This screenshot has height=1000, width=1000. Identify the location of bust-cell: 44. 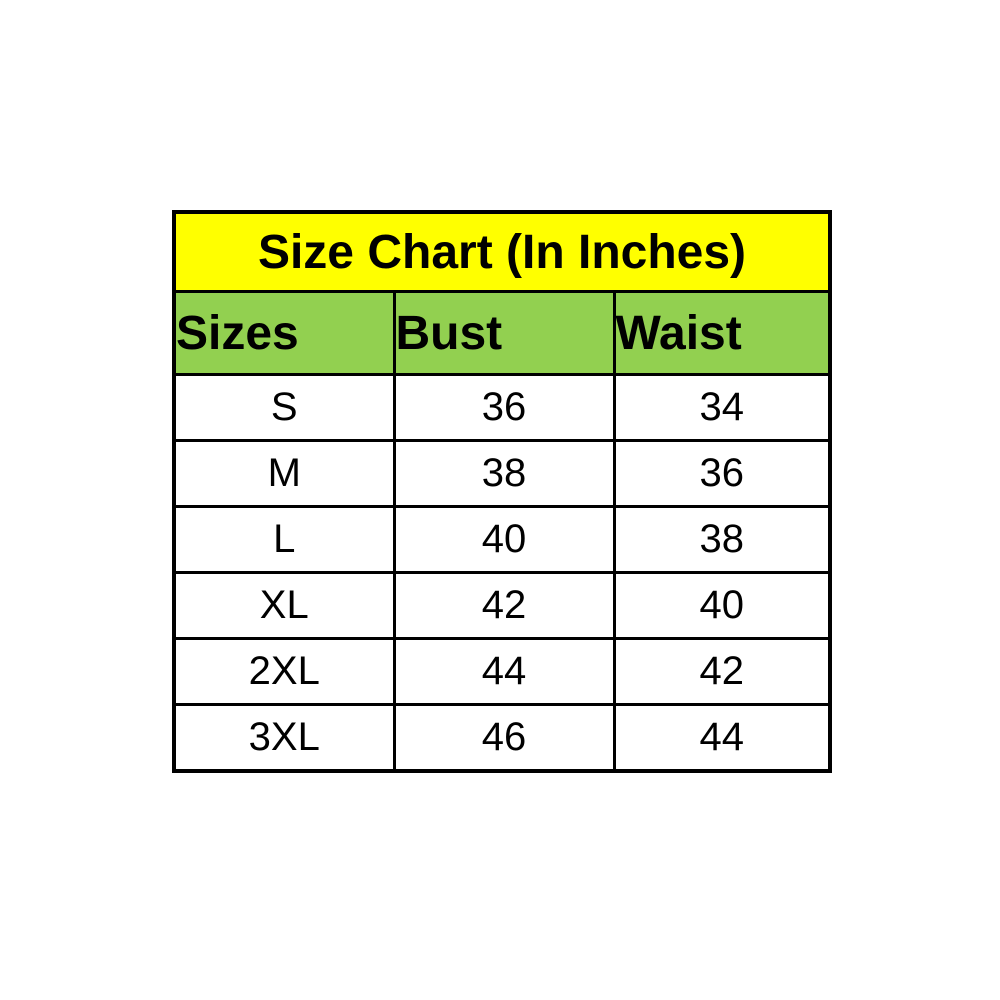
(504, 671).